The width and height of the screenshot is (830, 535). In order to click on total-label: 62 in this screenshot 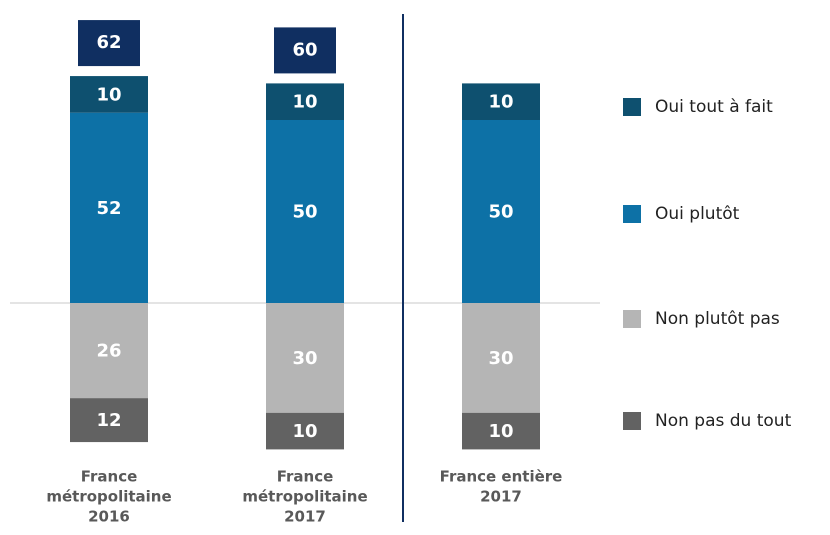, I will do `click(108, 42)`.